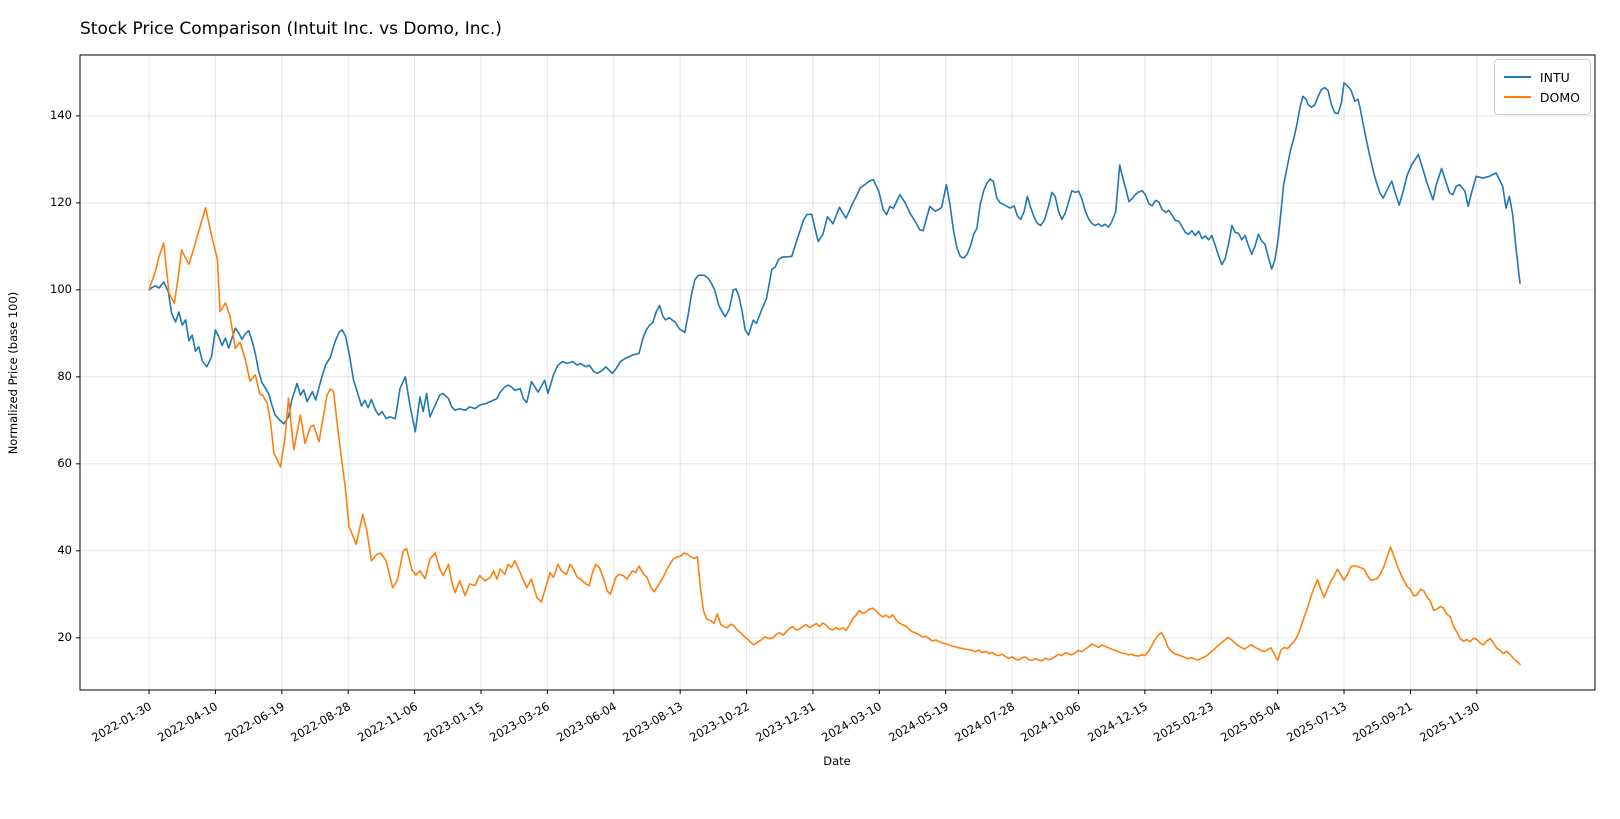  I want to click on y-tick-label: 140, so click(61, 114).